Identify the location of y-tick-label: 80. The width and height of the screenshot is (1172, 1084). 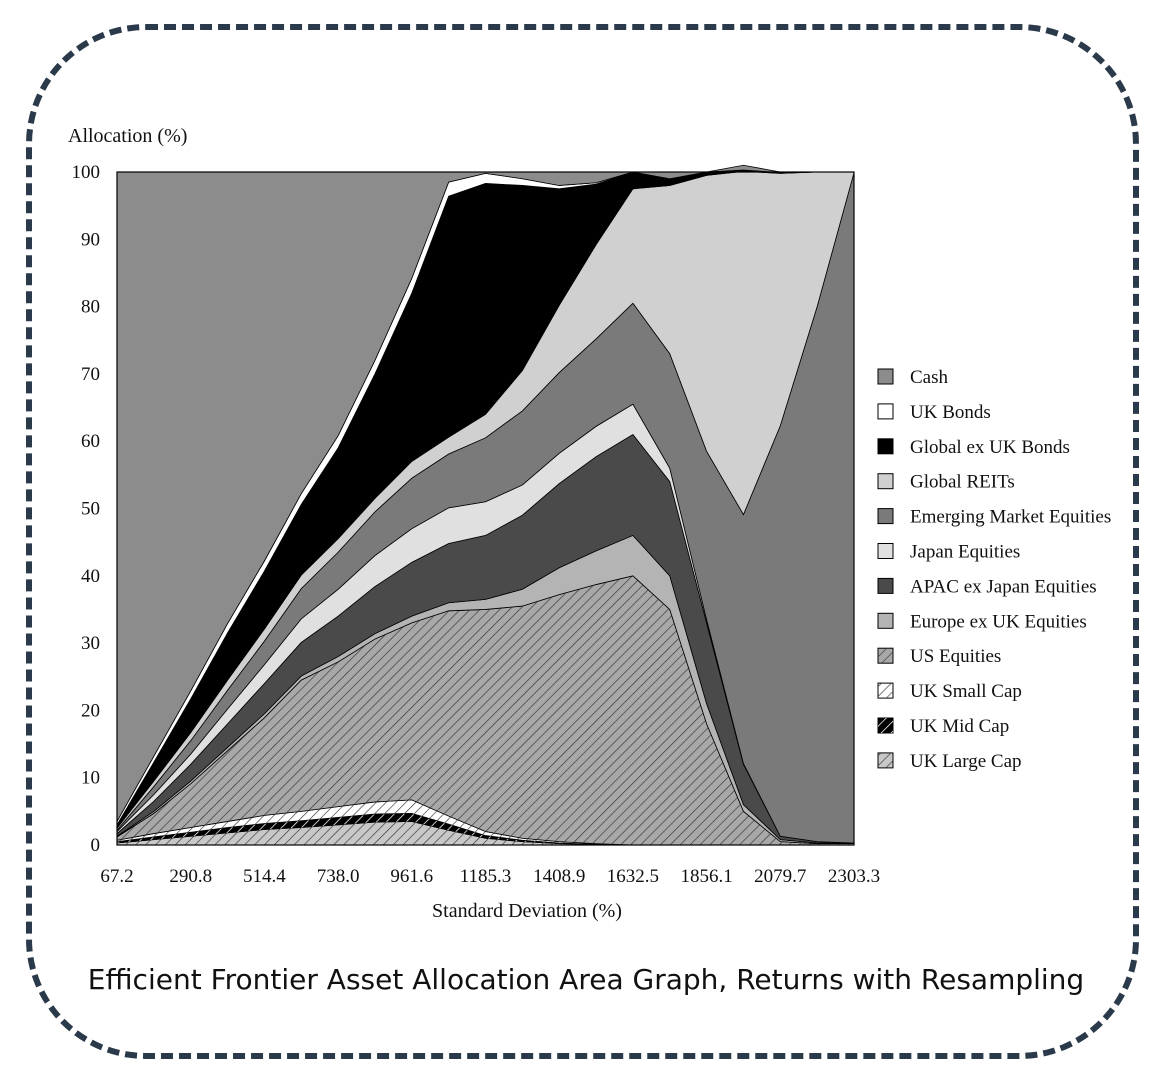
(90, 307).